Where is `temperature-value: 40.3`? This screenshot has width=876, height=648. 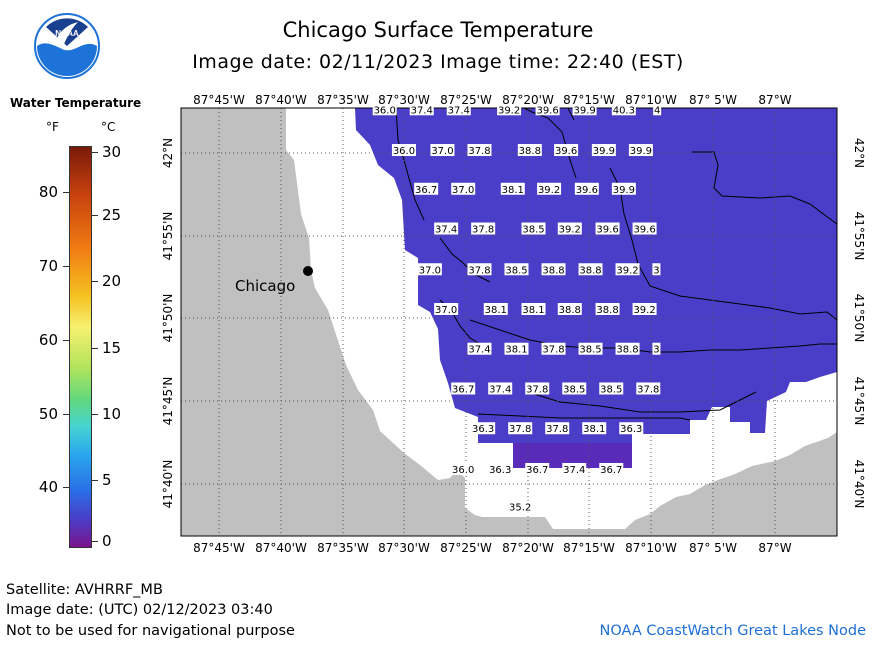 temperature-value: 40.3 is located at coordinates (624, 110).